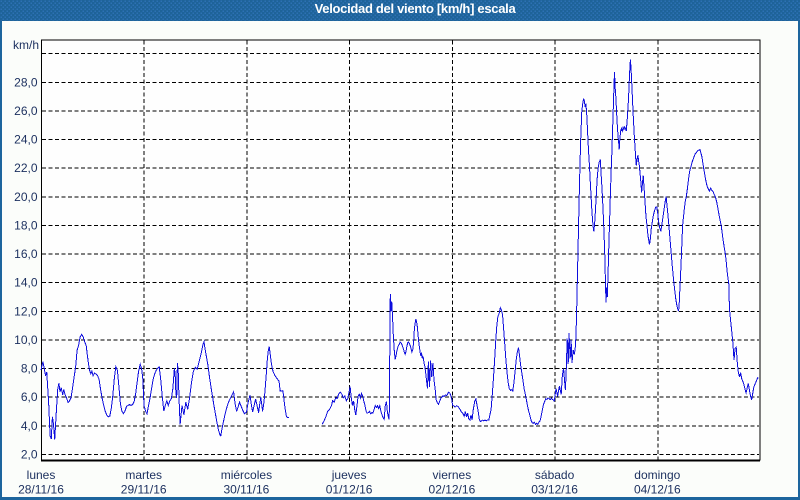  I want to click on svg-text: 30/11/16, so click(246, 490).